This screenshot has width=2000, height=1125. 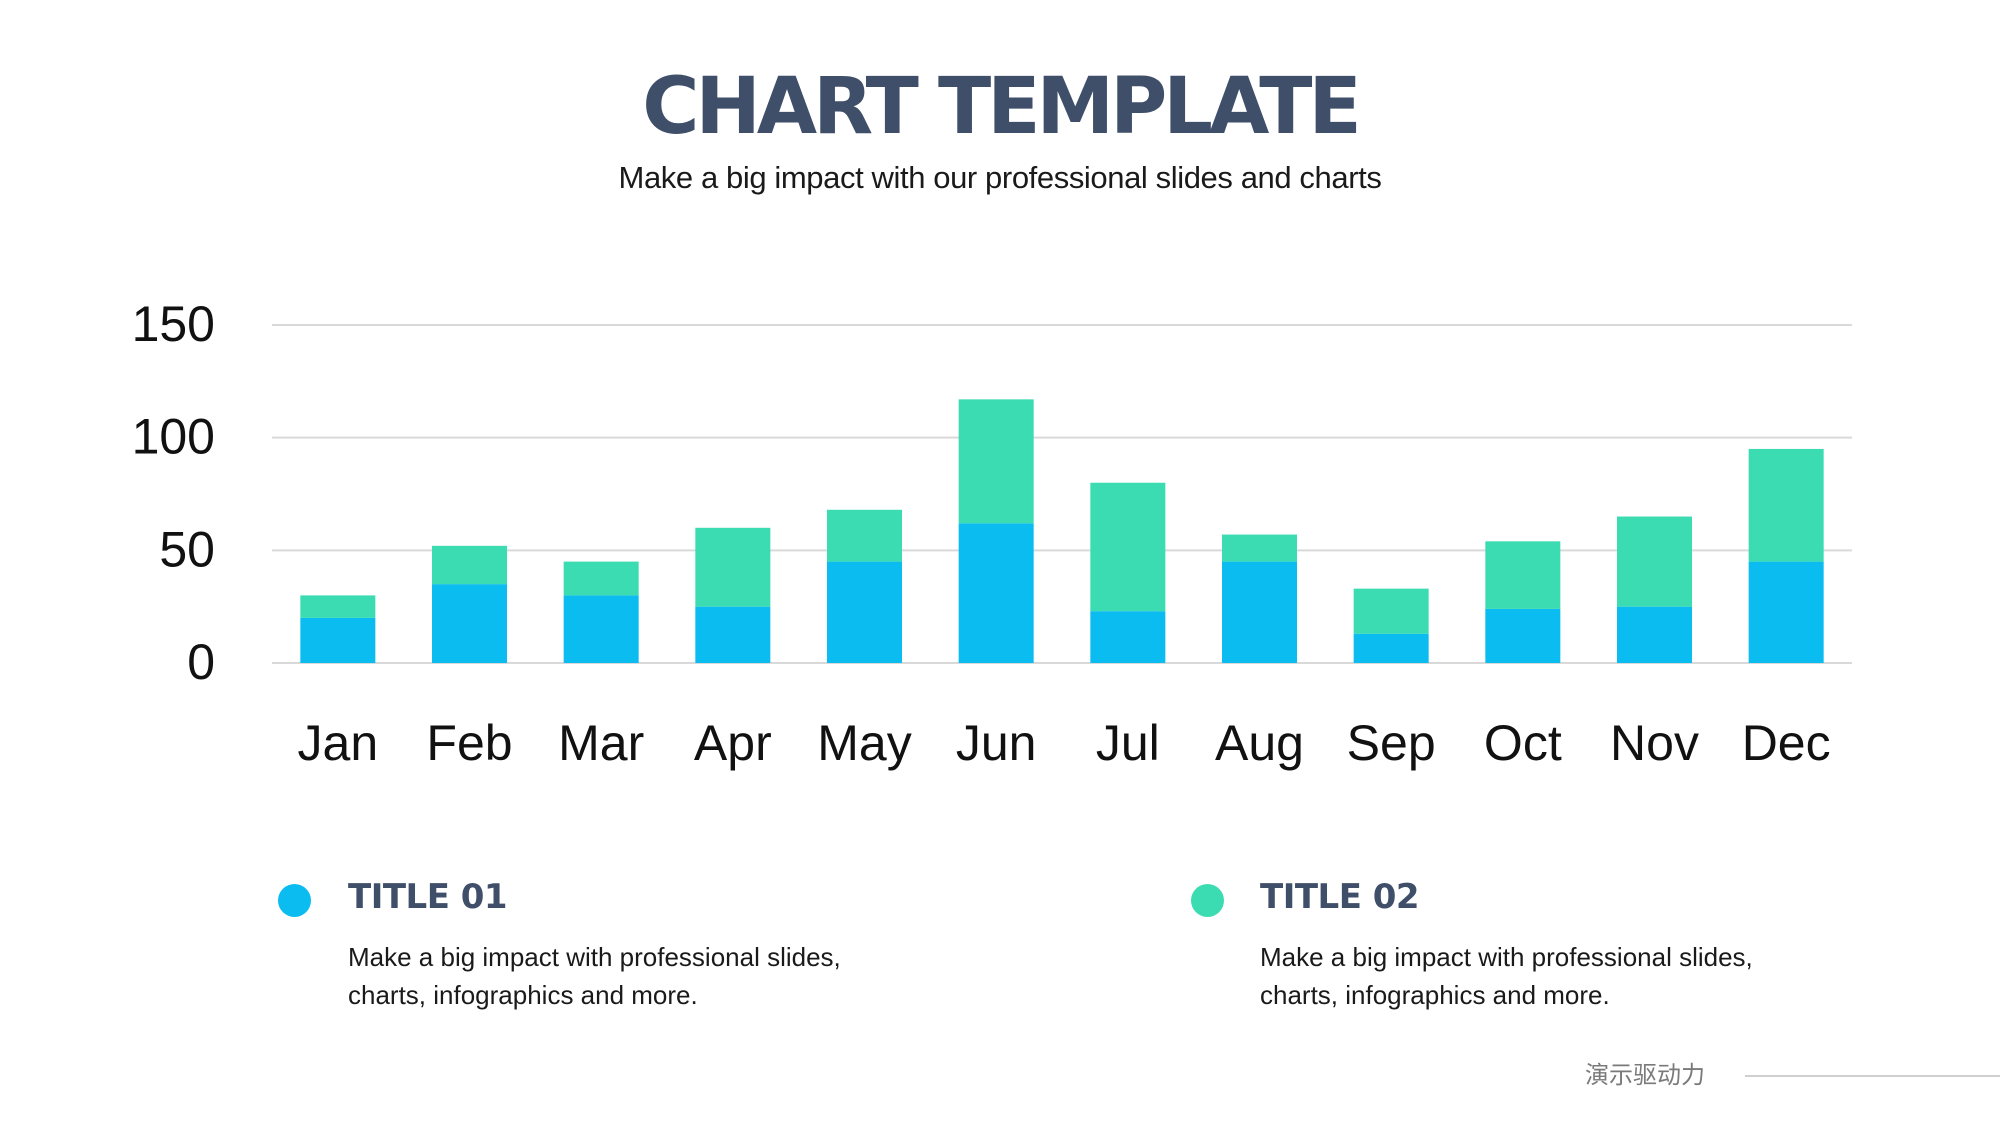 What do you see at coordinates (1002, 107) in the screenshot?
I see `page-title: CHART TEMPLATE` at bounding box center [1002, 107].